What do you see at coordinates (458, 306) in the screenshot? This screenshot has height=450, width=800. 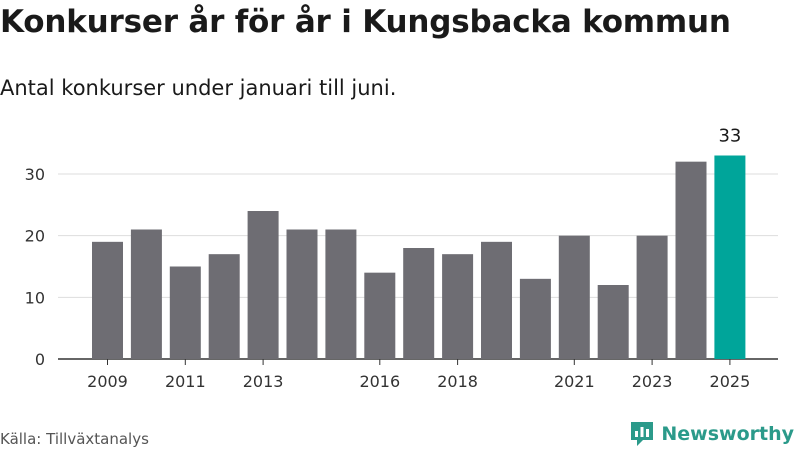 I see `bar-2018` at bounding box center [458, 306].